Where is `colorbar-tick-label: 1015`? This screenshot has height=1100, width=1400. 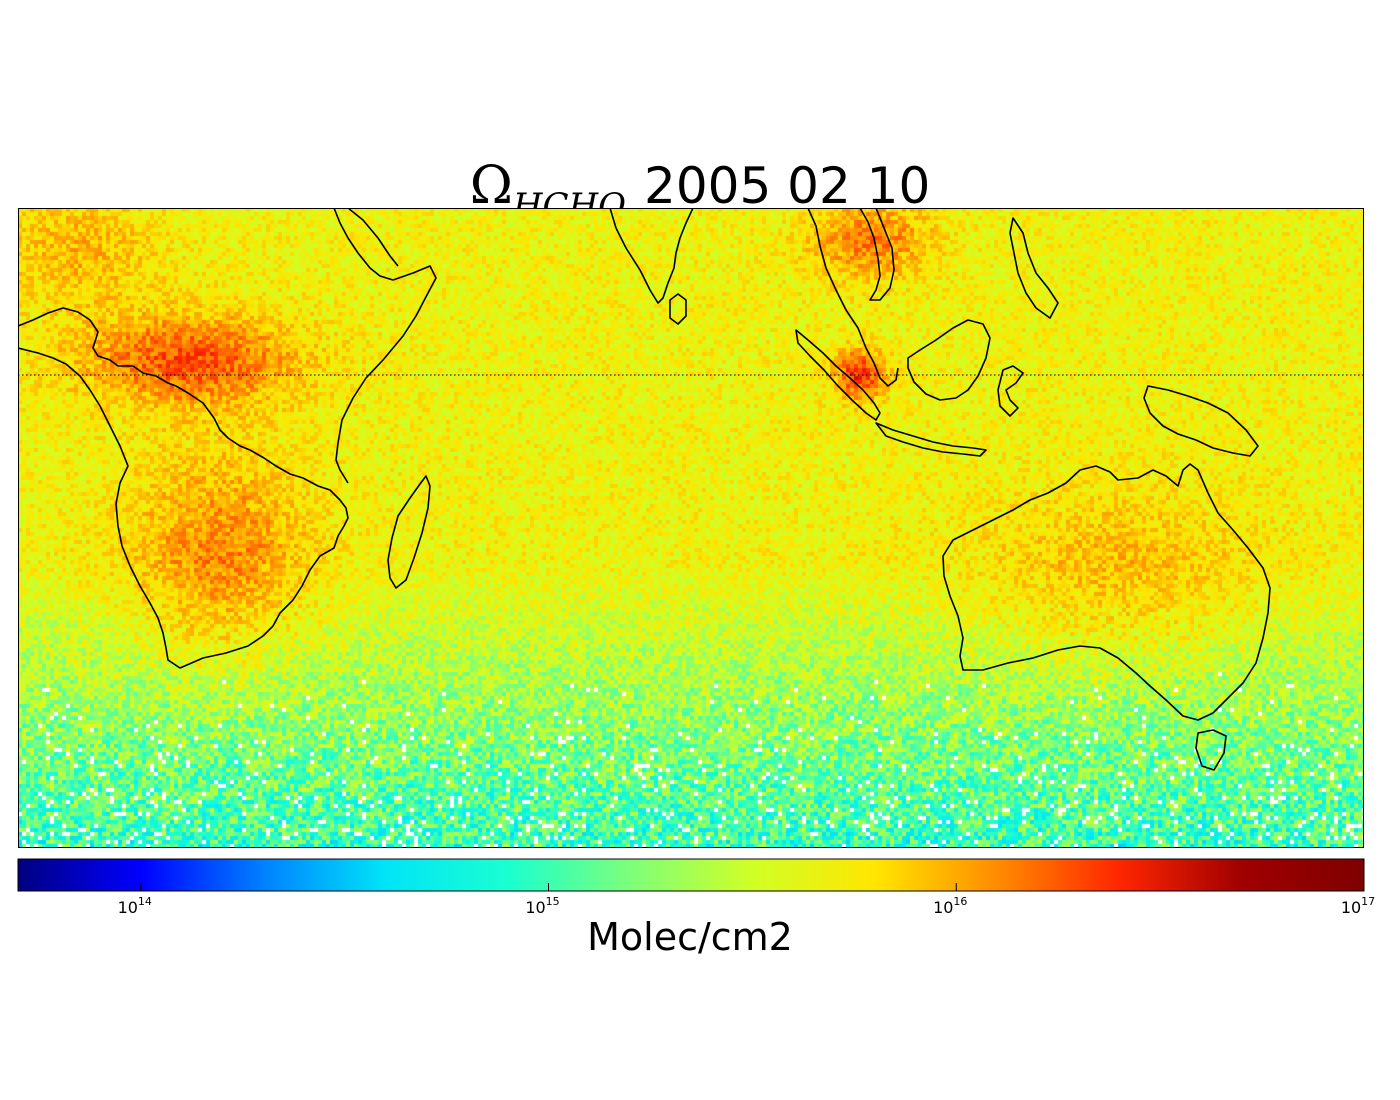 colorbar-tick-label: 1015 is located at coordinates (542, 906).